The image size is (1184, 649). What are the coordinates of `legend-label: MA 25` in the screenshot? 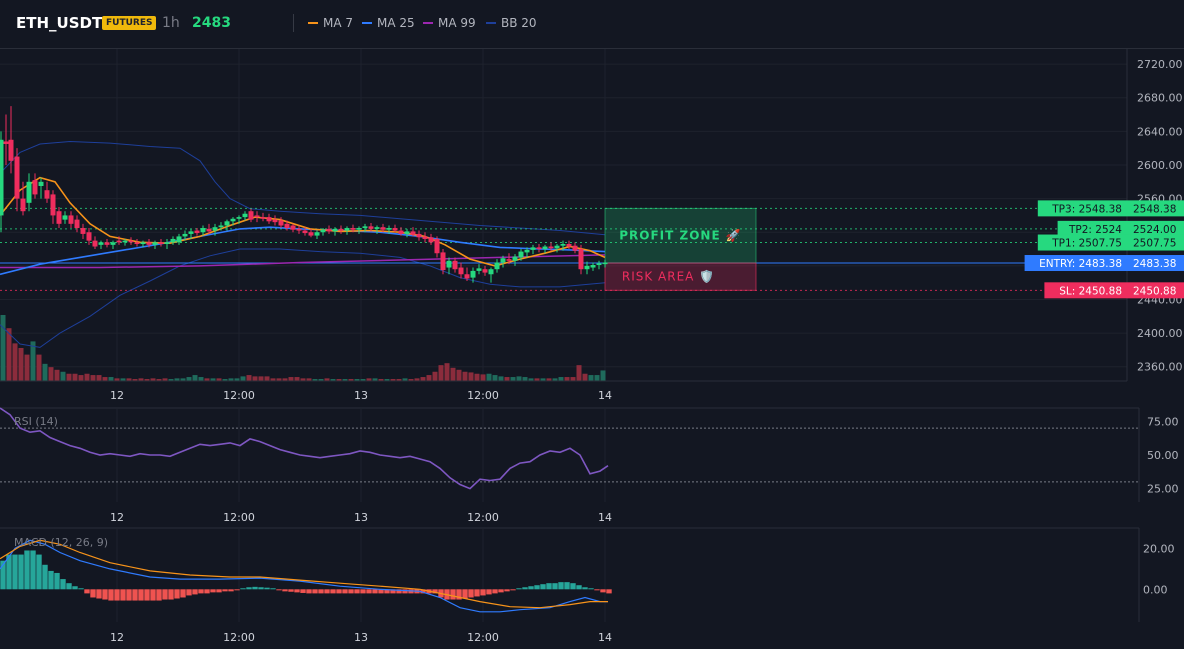 It's located at (396, 23).